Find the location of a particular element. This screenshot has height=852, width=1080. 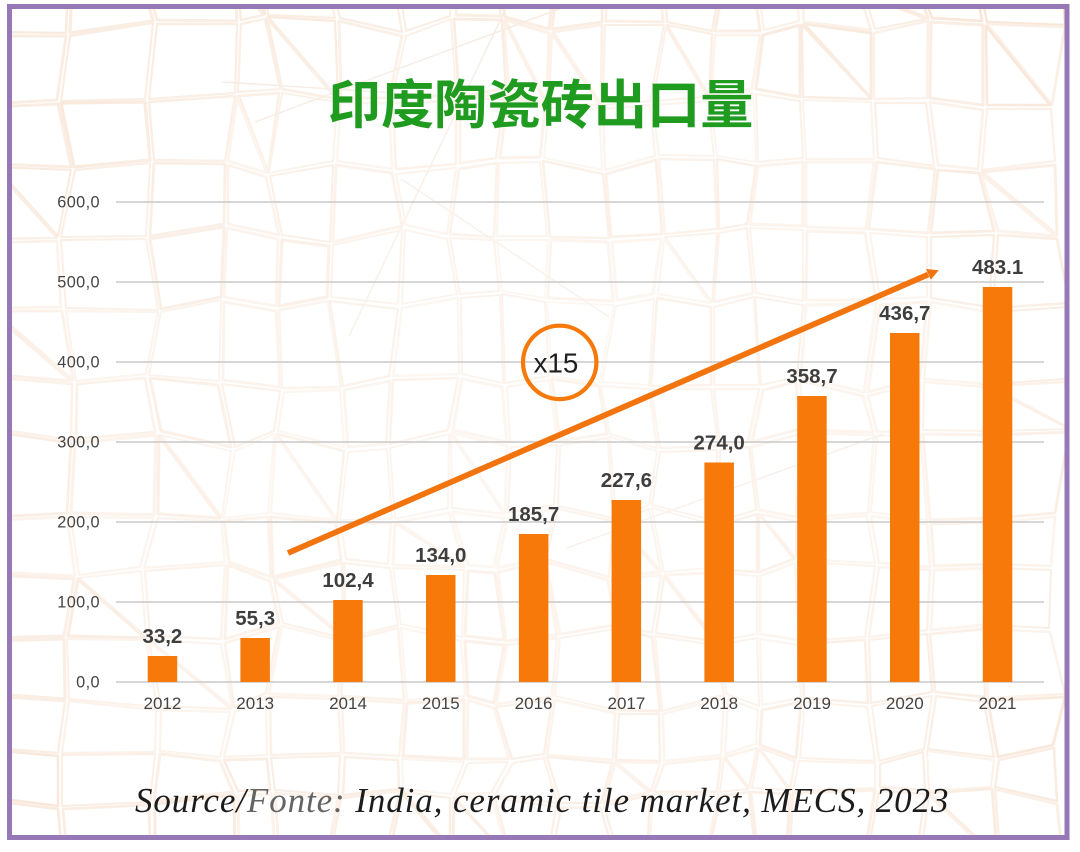

svg-text: 2012 is located at coordinates (162, 703).